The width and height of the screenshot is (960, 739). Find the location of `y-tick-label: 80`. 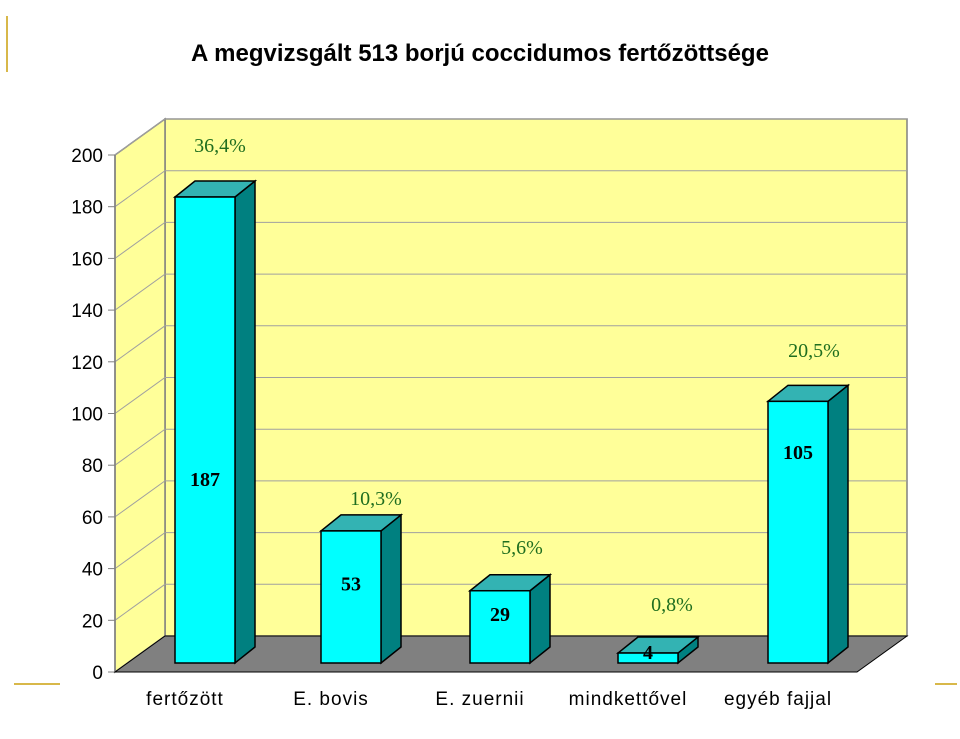

y-tick-label: 80 is located at coordinates (92, 466).